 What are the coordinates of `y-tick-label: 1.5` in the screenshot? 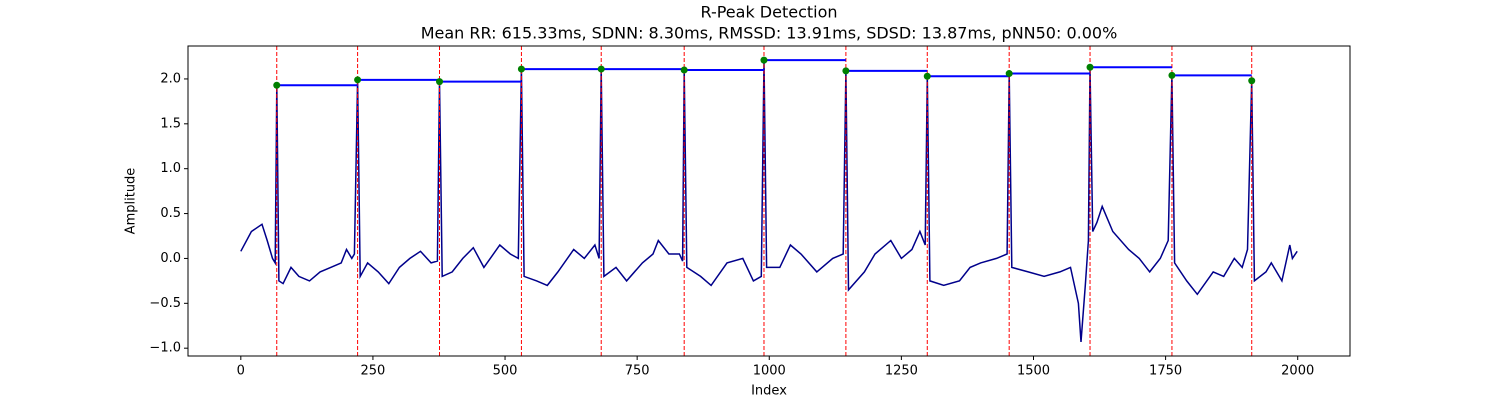 It's located at (170, 123).